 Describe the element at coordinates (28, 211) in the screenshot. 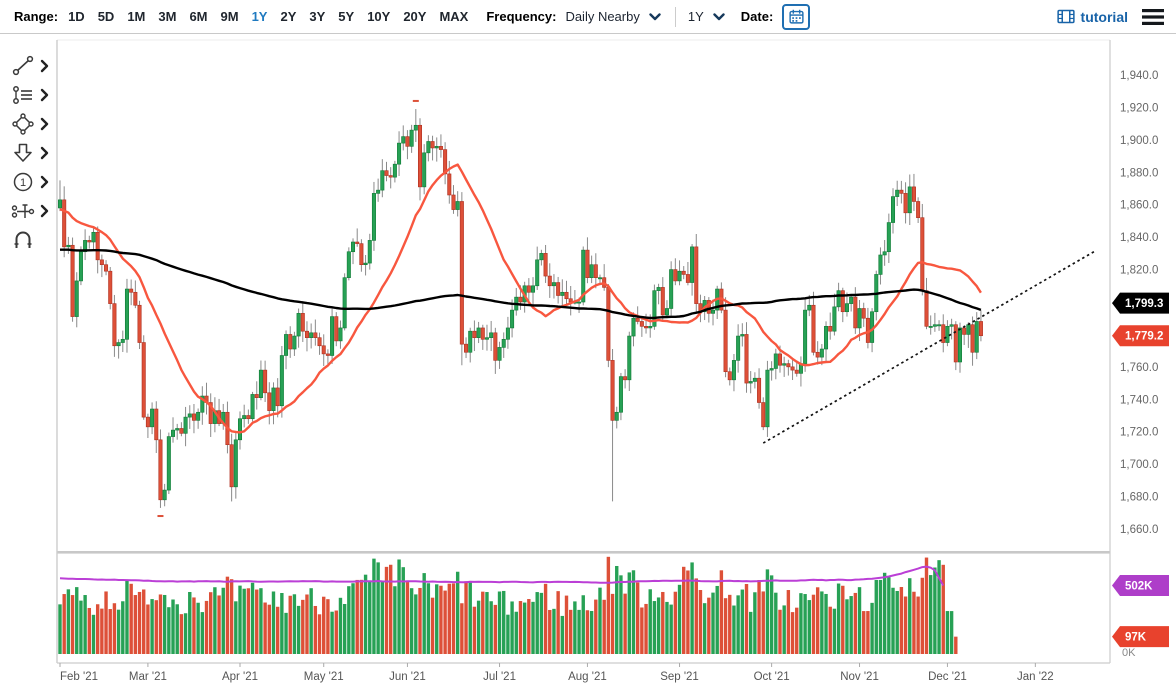

I see `measure-tool` at that location.